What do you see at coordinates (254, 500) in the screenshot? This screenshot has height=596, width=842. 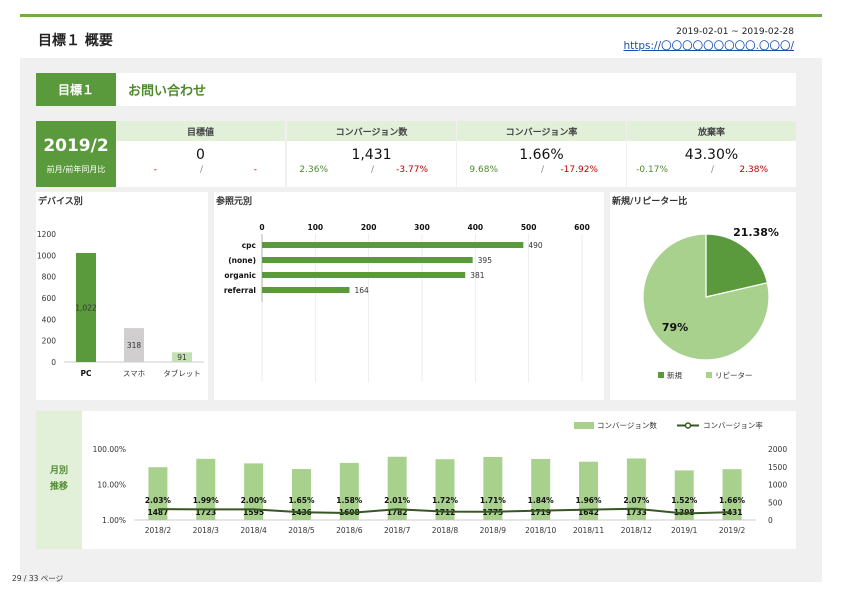 I see `line-data-label: 2.00%` at bounding box center [254, 500].